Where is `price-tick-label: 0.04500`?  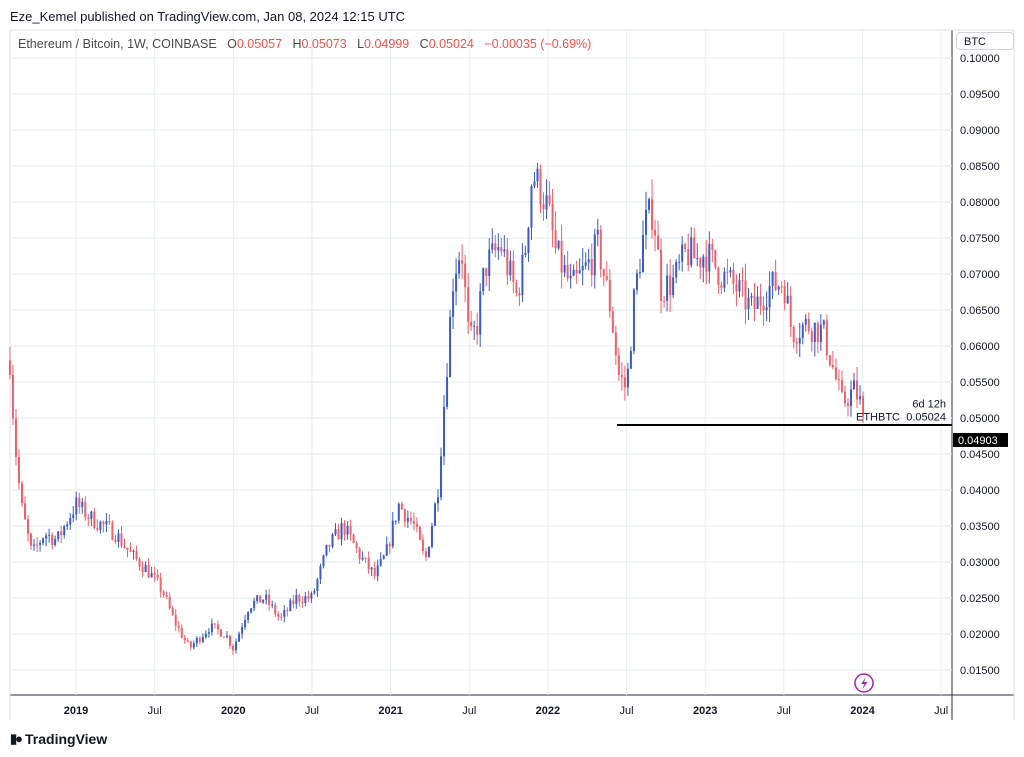
price-tick-label: 0.04500 is located at coordinates (980, 455).